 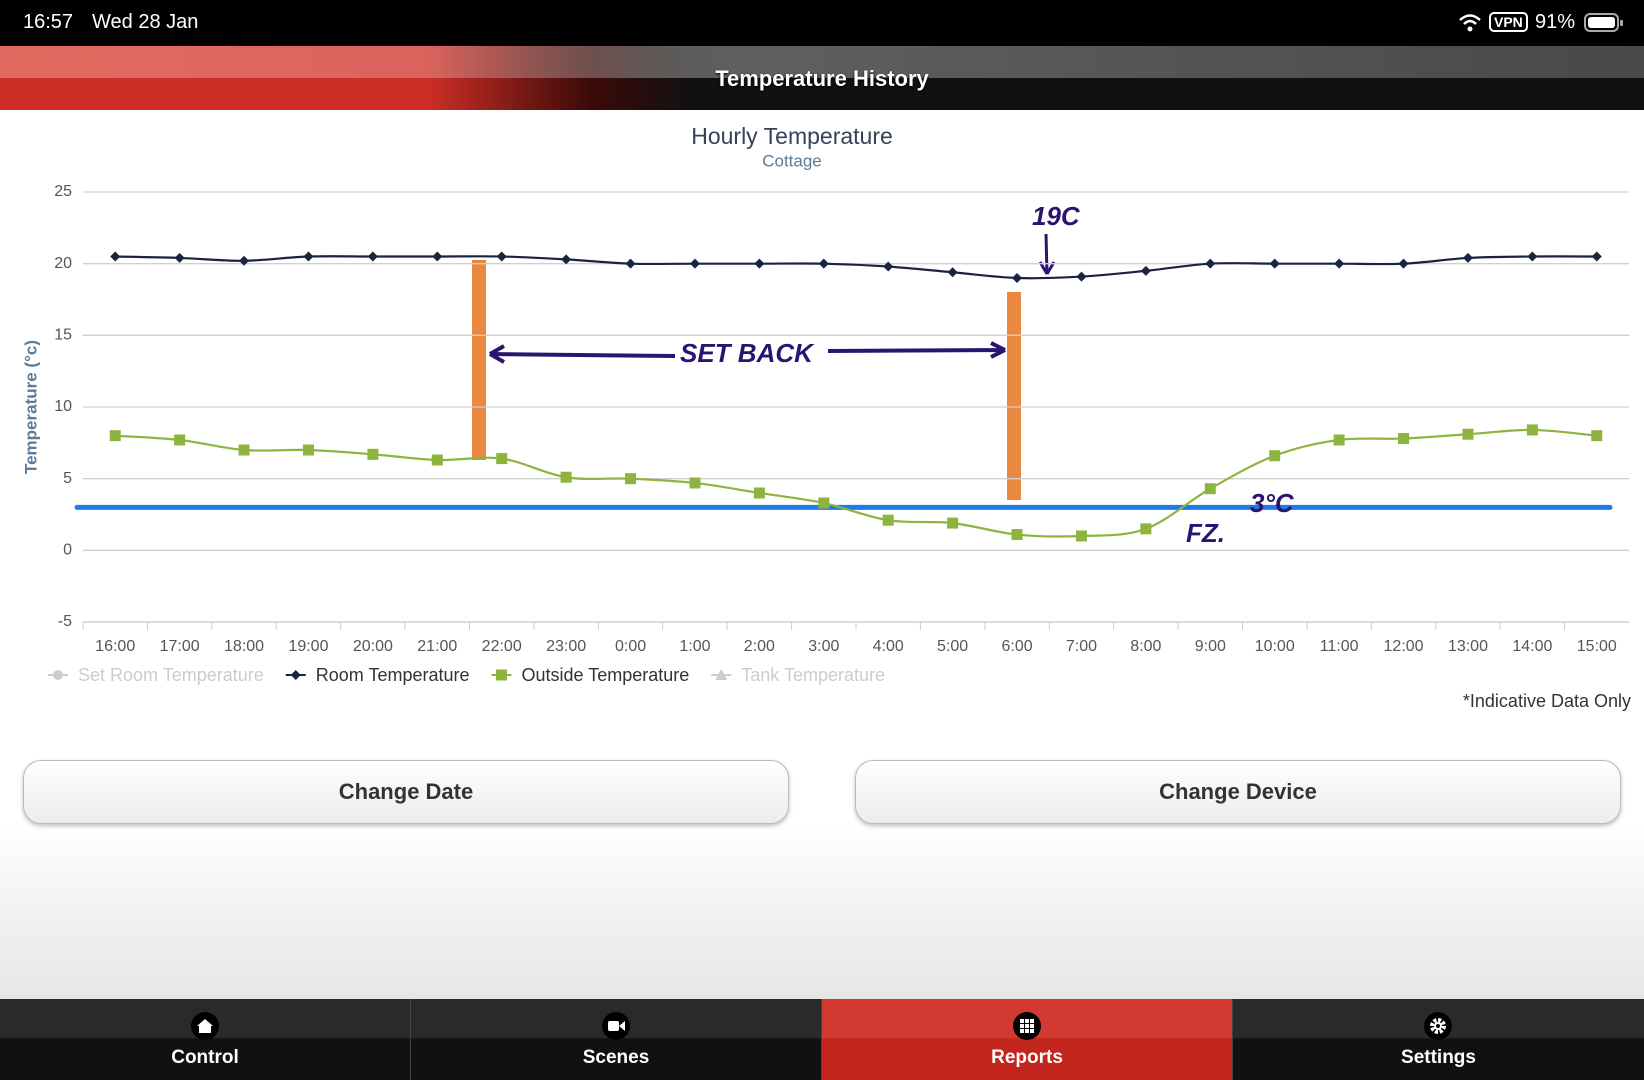 What do you see at coordinates (1027, 1039) in the screenshot?
I see `tab-reports: Reports` at bounding box center [1027, 1039].